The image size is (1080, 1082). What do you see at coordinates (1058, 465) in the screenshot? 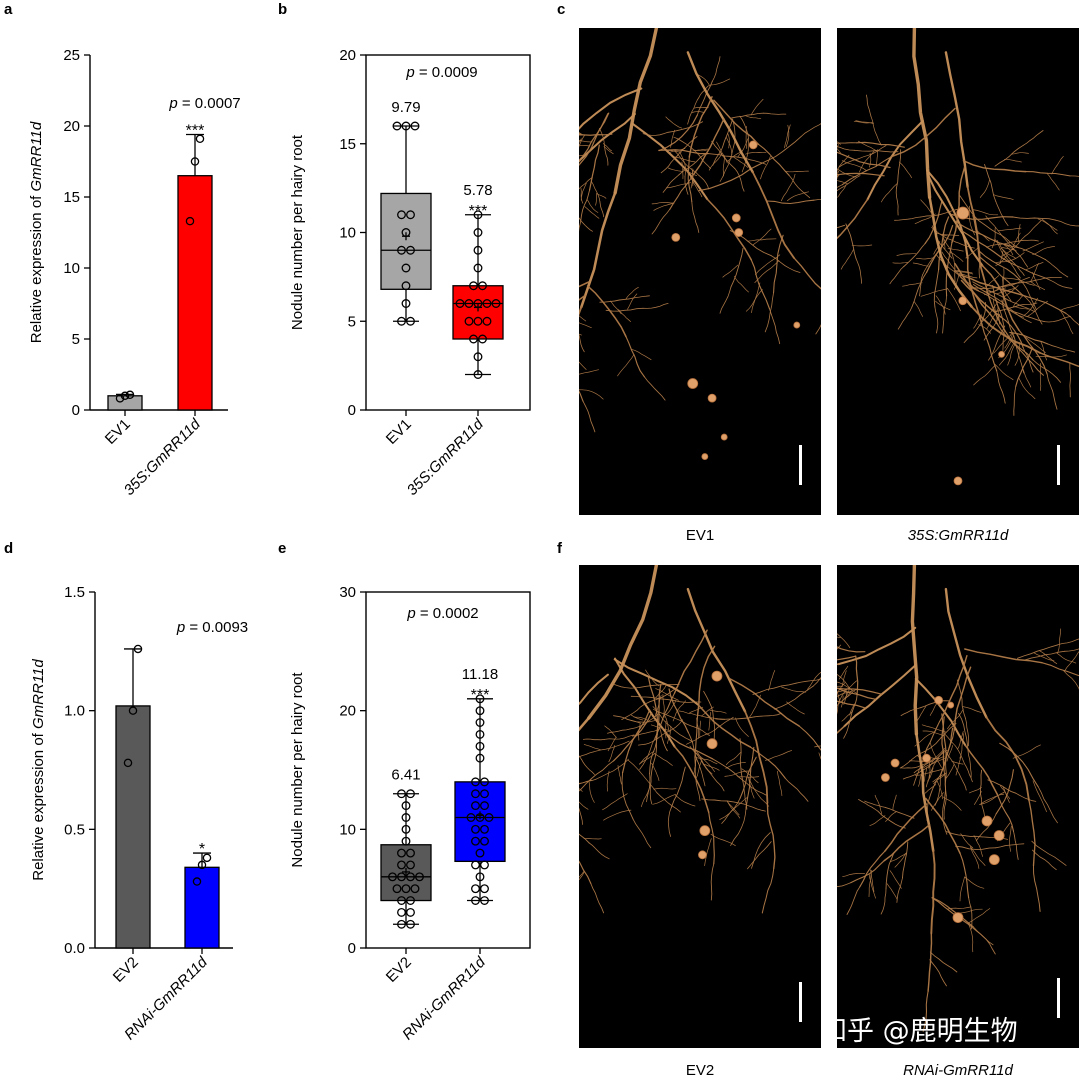
I see `scale-bar-c2` at bounding box center [1058, 465].